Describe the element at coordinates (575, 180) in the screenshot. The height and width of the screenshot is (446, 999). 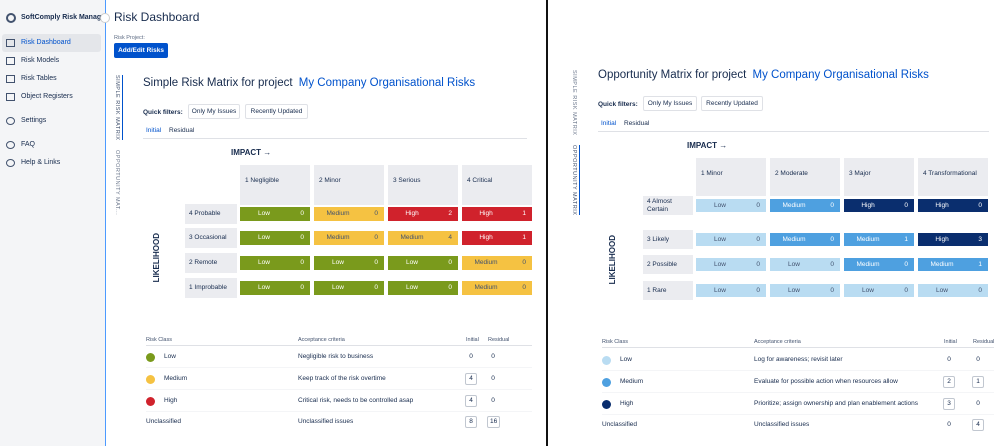
I see `side-tab: OPPORTUNITY MATRIX` at that location.